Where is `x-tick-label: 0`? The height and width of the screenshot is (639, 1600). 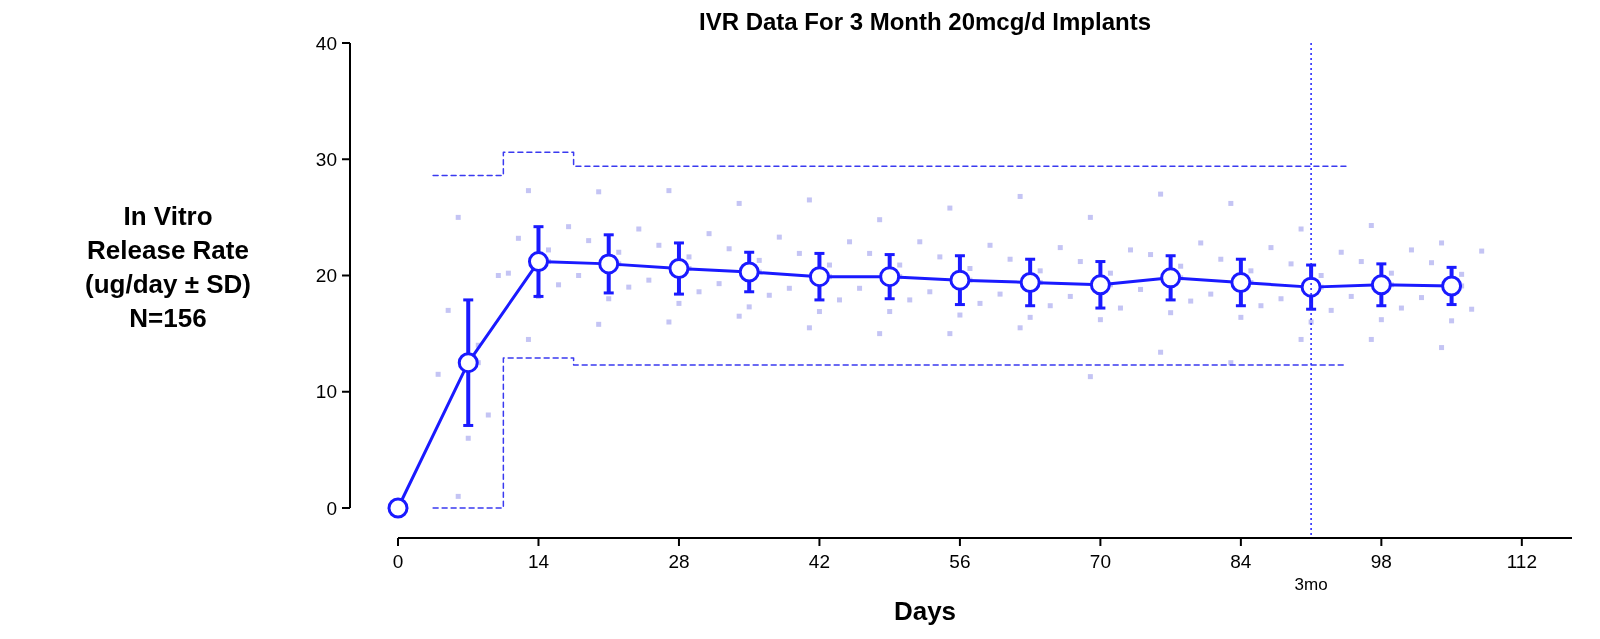 x-tick-label: 0 is located at coordinates (398, 561).